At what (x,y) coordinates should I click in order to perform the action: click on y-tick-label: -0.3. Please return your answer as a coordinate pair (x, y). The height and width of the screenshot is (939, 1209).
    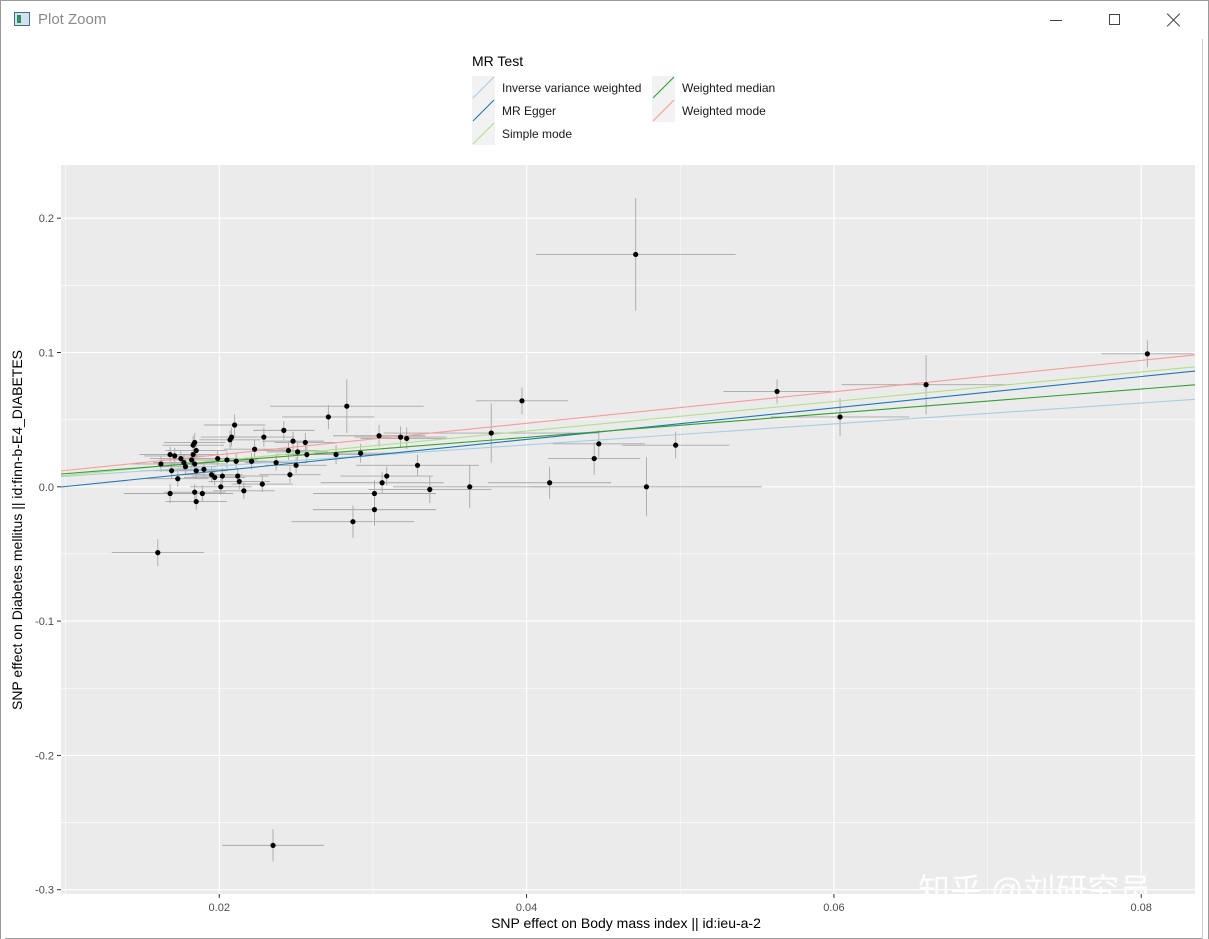
    Looking at the image, I should click on (44, 891).